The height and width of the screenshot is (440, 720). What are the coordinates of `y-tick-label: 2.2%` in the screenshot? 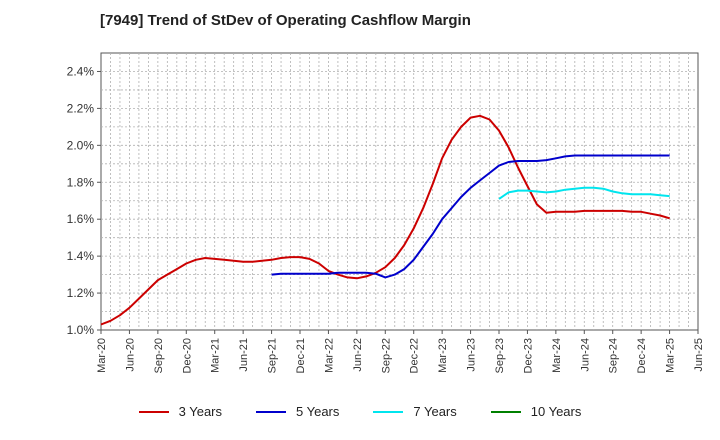 It's located at (81, 108).